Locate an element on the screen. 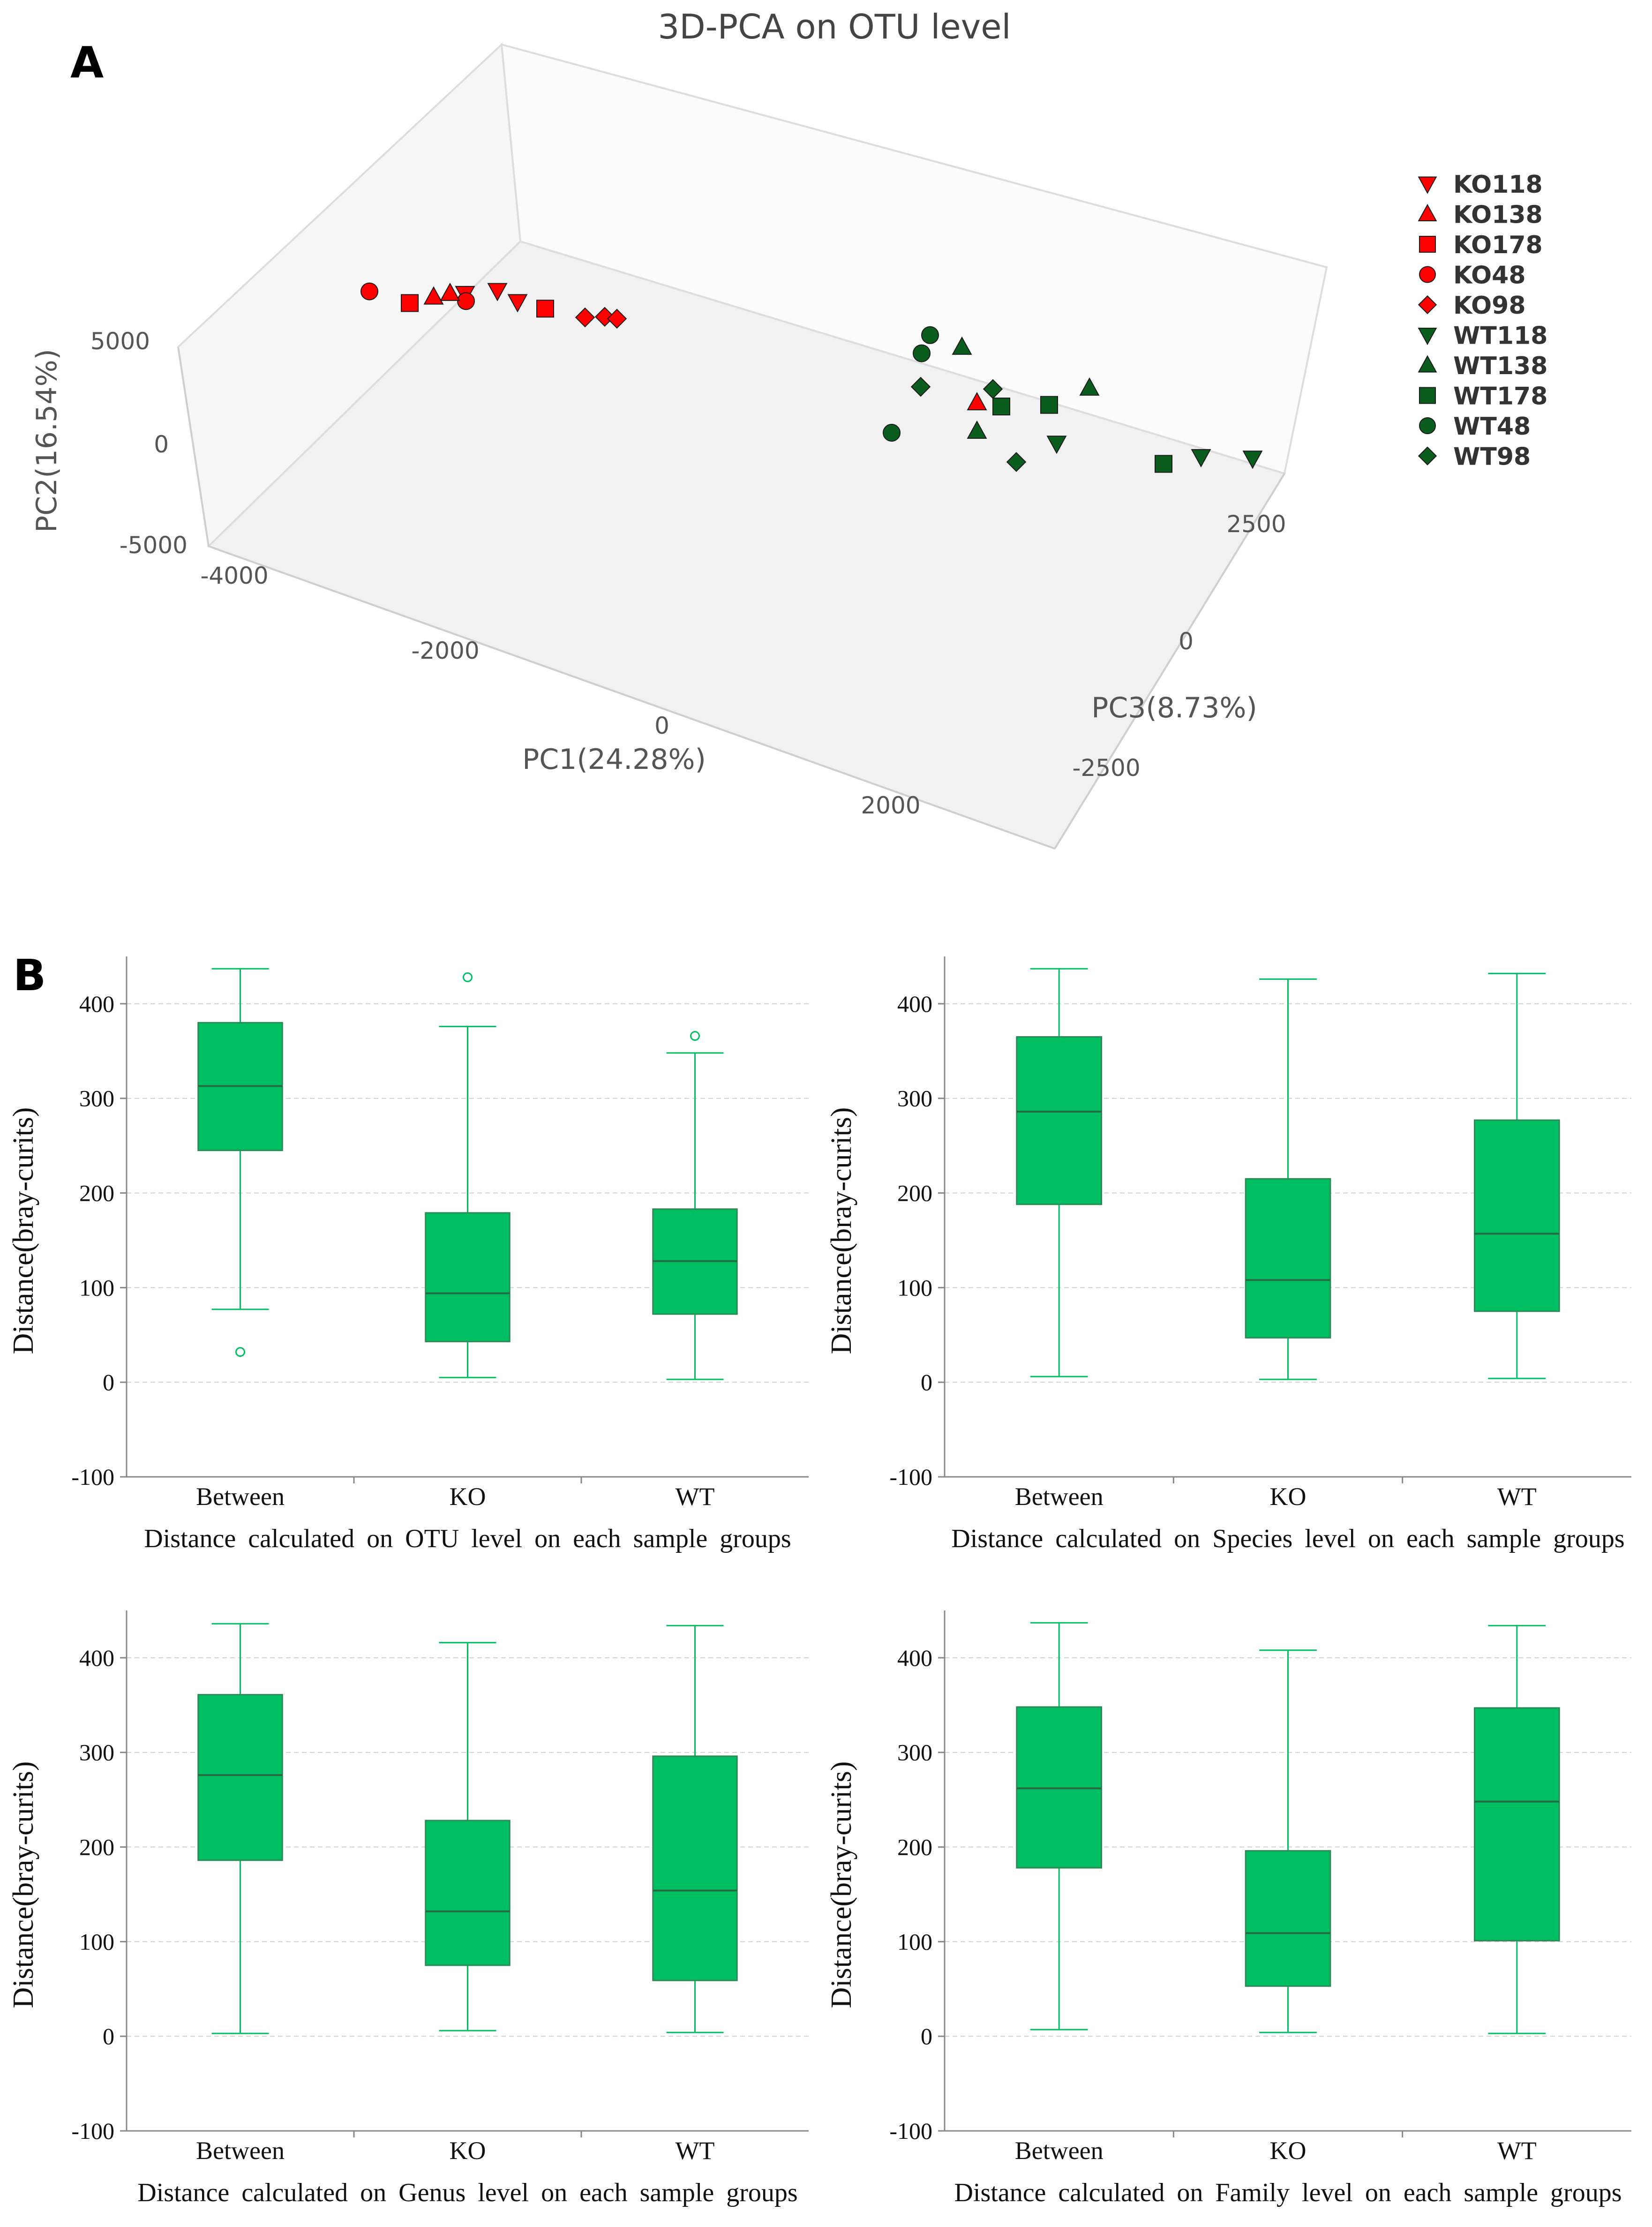 The width and height of the screenshot is (1652, 2227). pca-xtick: 0 is located at coordinates (661, 725).